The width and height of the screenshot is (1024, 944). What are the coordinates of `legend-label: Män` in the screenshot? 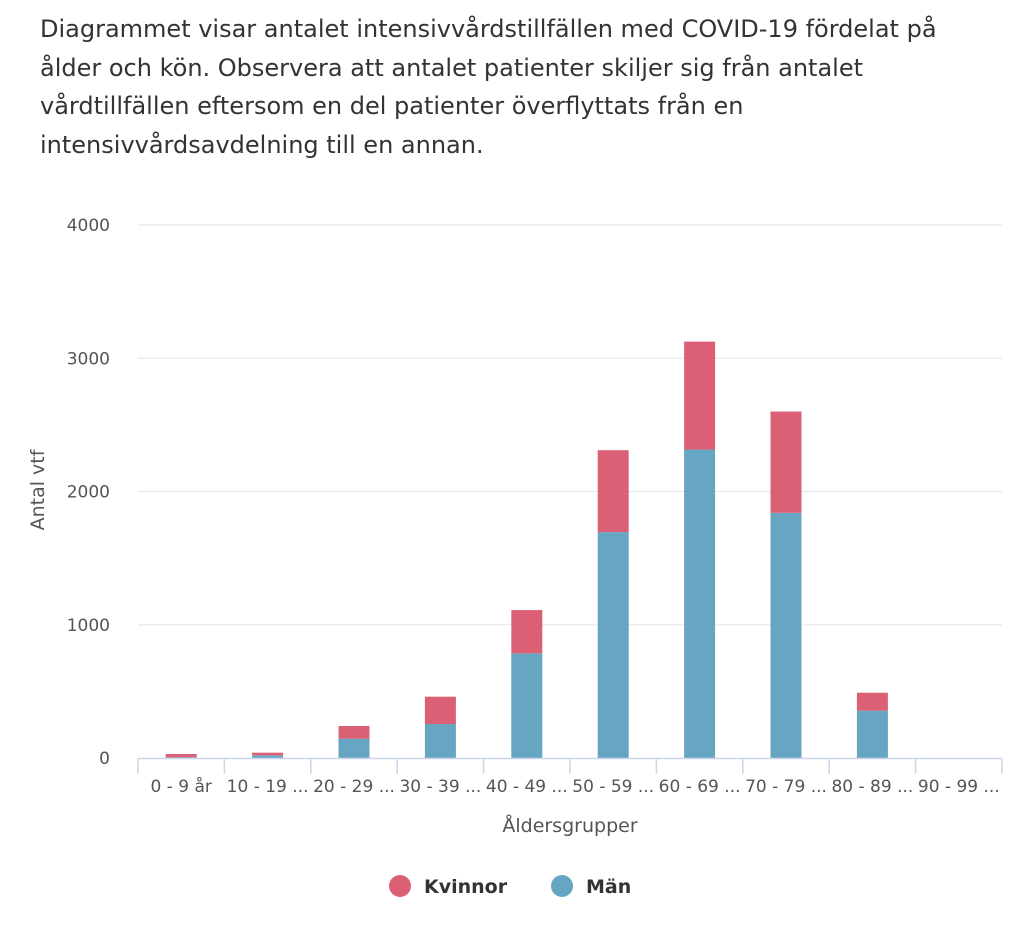 It's located at (608, 887).